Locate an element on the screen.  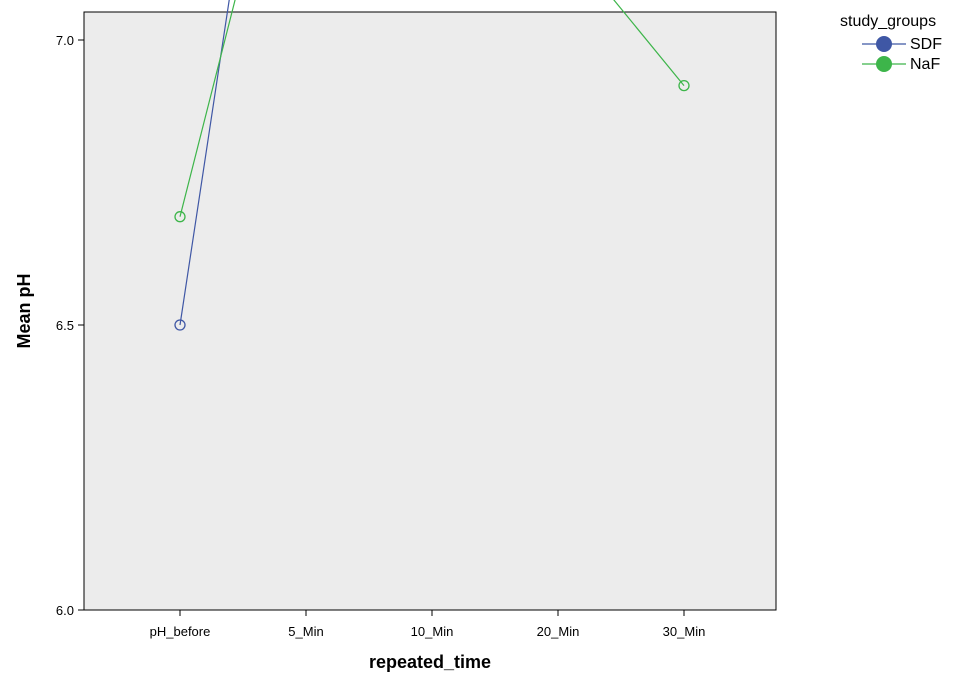
legend-item-naf: NaF is located at coordinates (901, 64).